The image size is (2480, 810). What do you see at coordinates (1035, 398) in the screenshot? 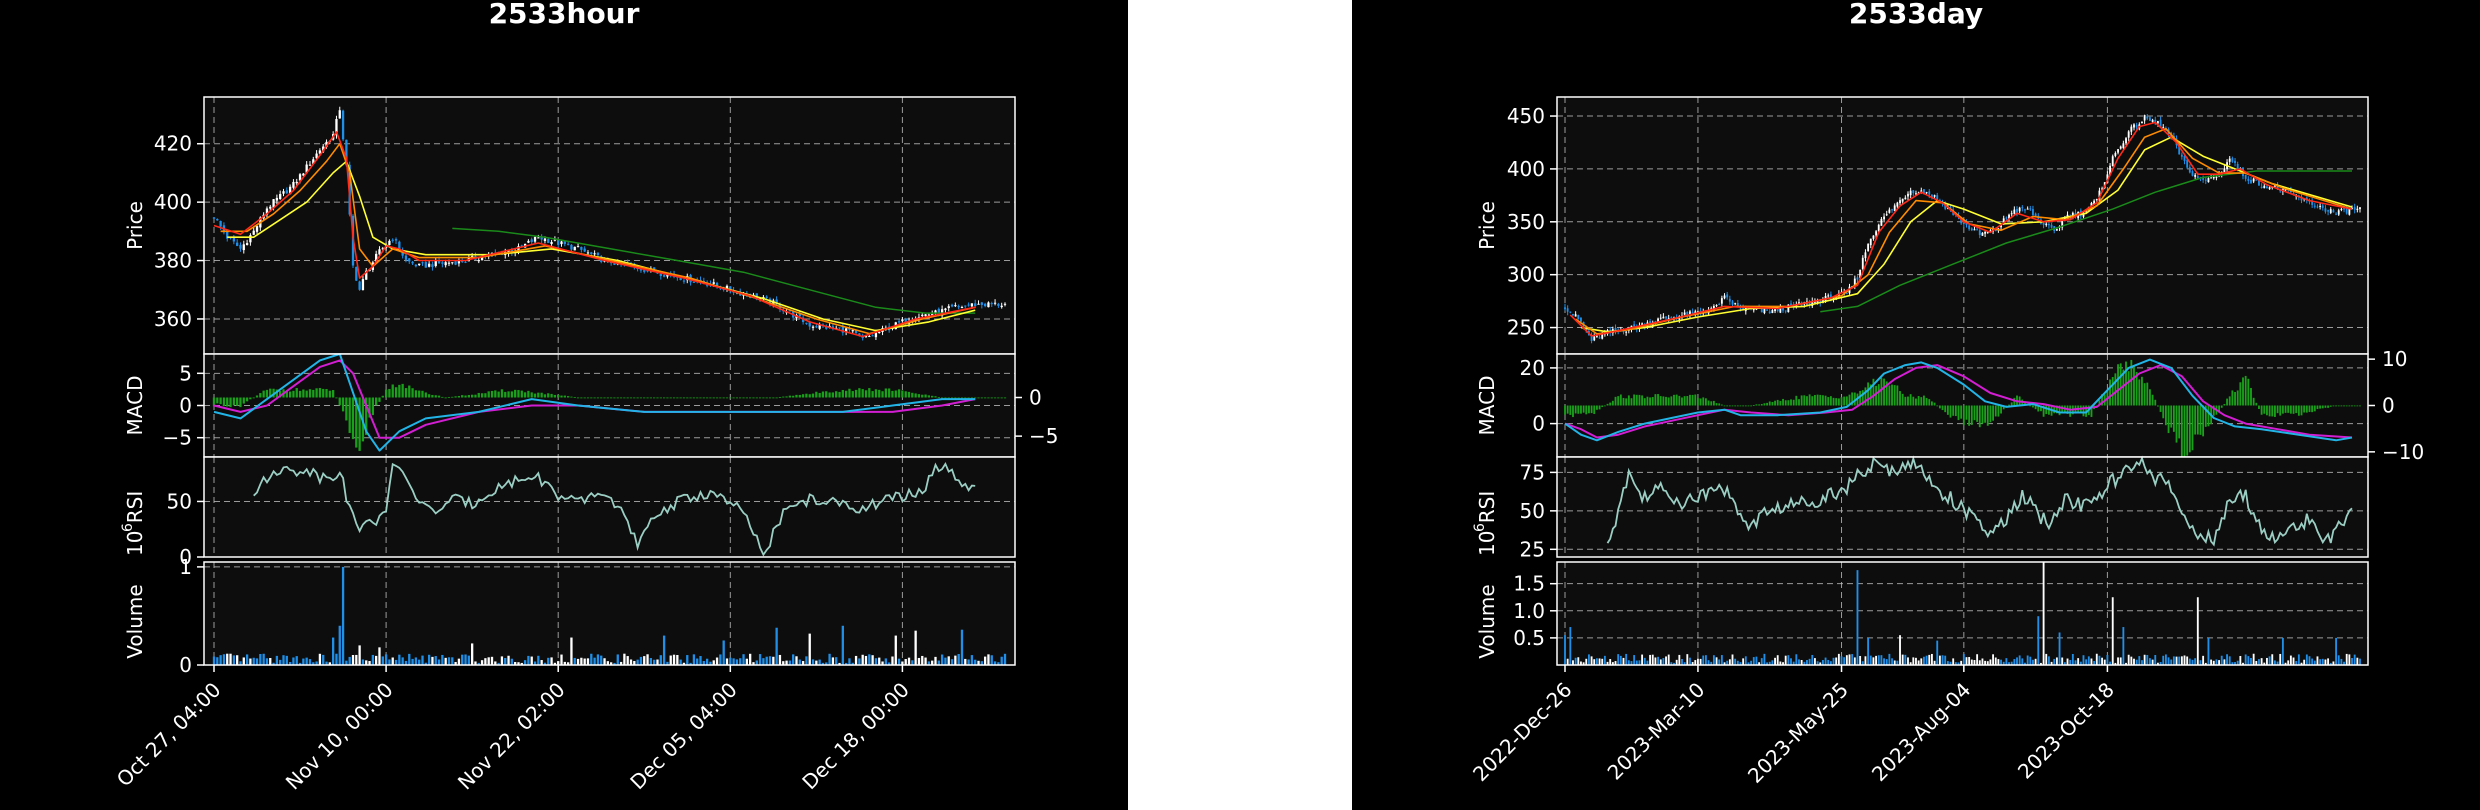
I see `y-tick-label-right: 0` at bounding box center [1035, 398].